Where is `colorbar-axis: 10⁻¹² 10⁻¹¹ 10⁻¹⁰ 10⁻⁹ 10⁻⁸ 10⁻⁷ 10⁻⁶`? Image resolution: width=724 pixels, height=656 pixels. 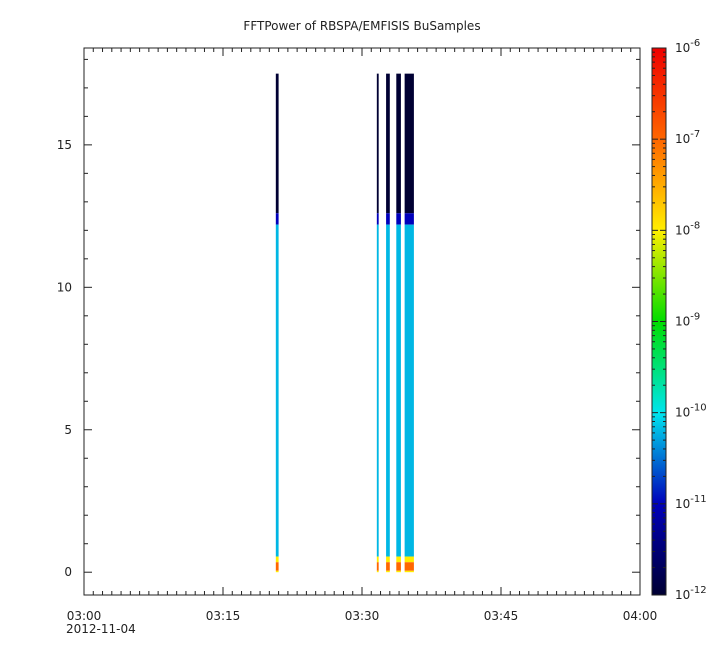
colorbar-axis: 10⁻¹² 10⁻¹¹ 10⁻¹⁰ 10⁻⁹ 10⁻⁸ 10⁻⁷ 10⁻⁶ is located at coordinates (679, 320).